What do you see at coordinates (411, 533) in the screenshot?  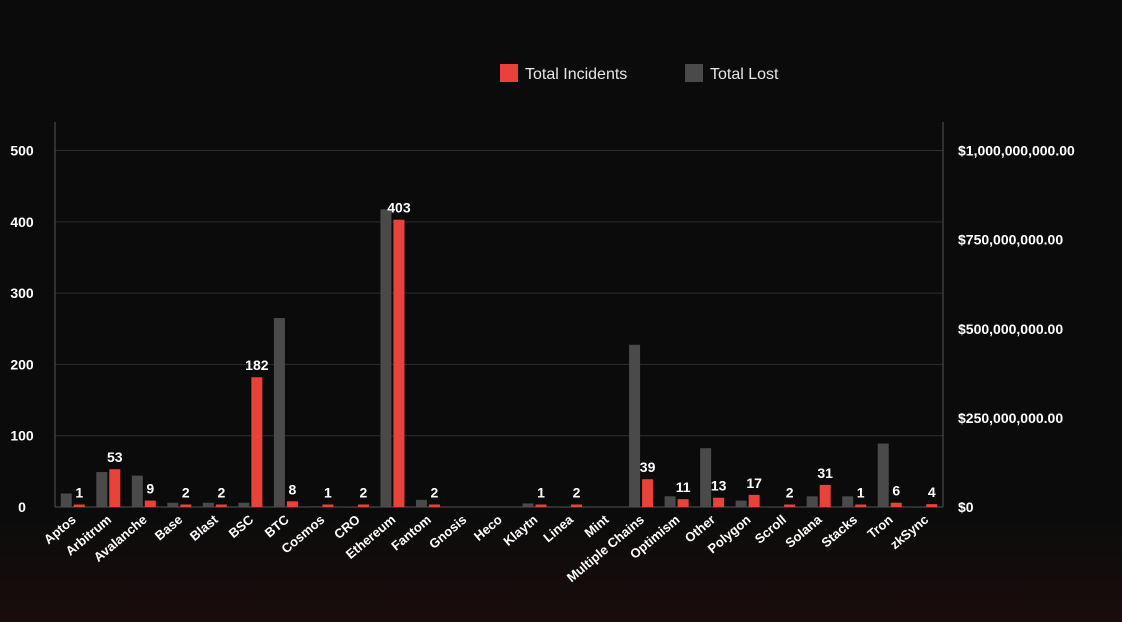 I see `x-tick-label: Fantom` at bounding box center [411, 533].